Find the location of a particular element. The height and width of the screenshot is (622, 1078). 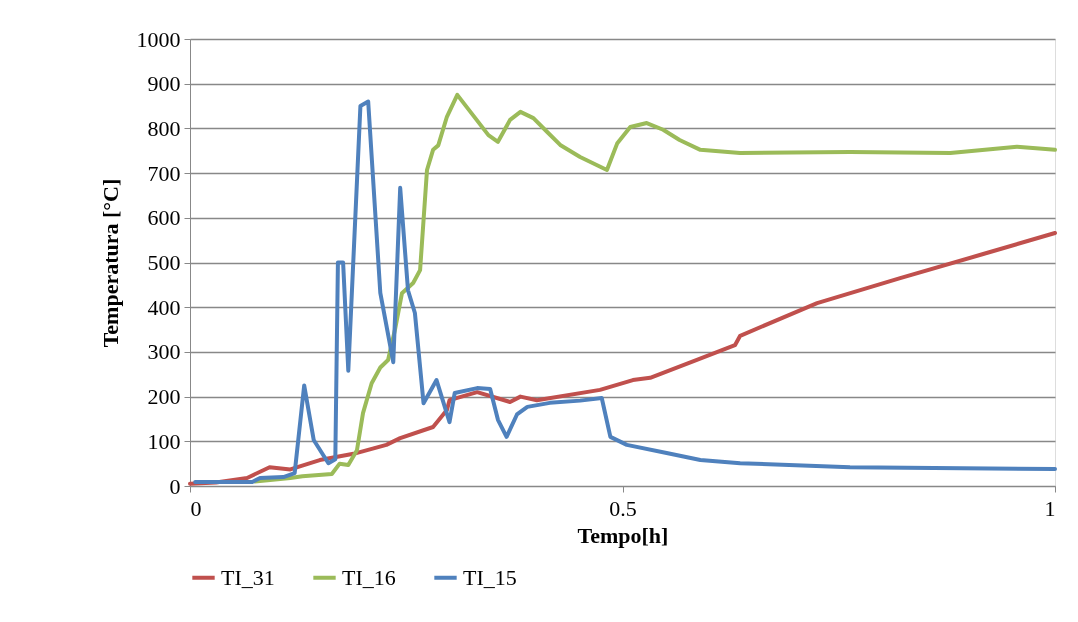

x-tick-label: 0 is located at coordinates (196, 508).